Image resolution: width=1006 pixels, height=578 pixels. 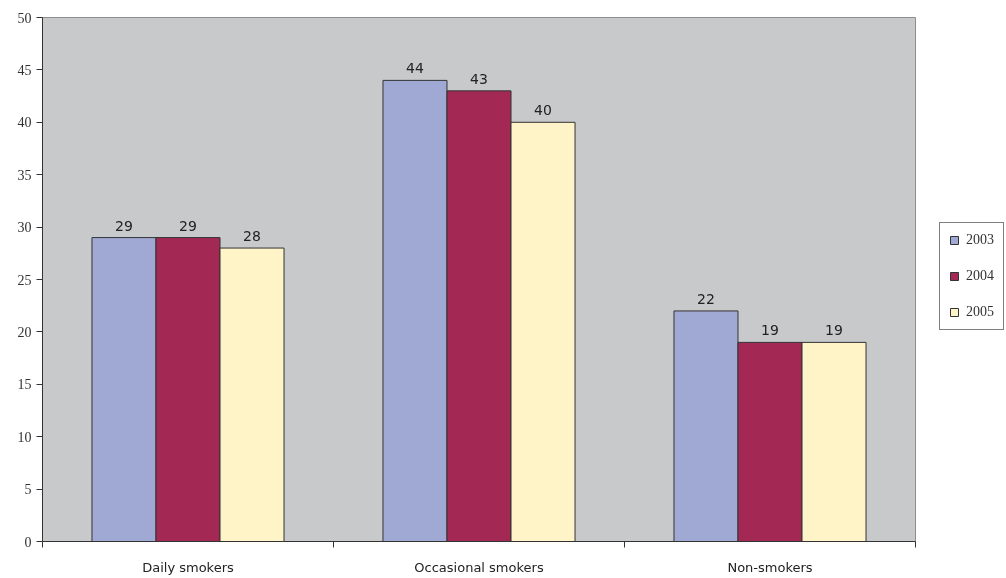 I want to click on y-tick-label: 0, so click(x=28, y=542).